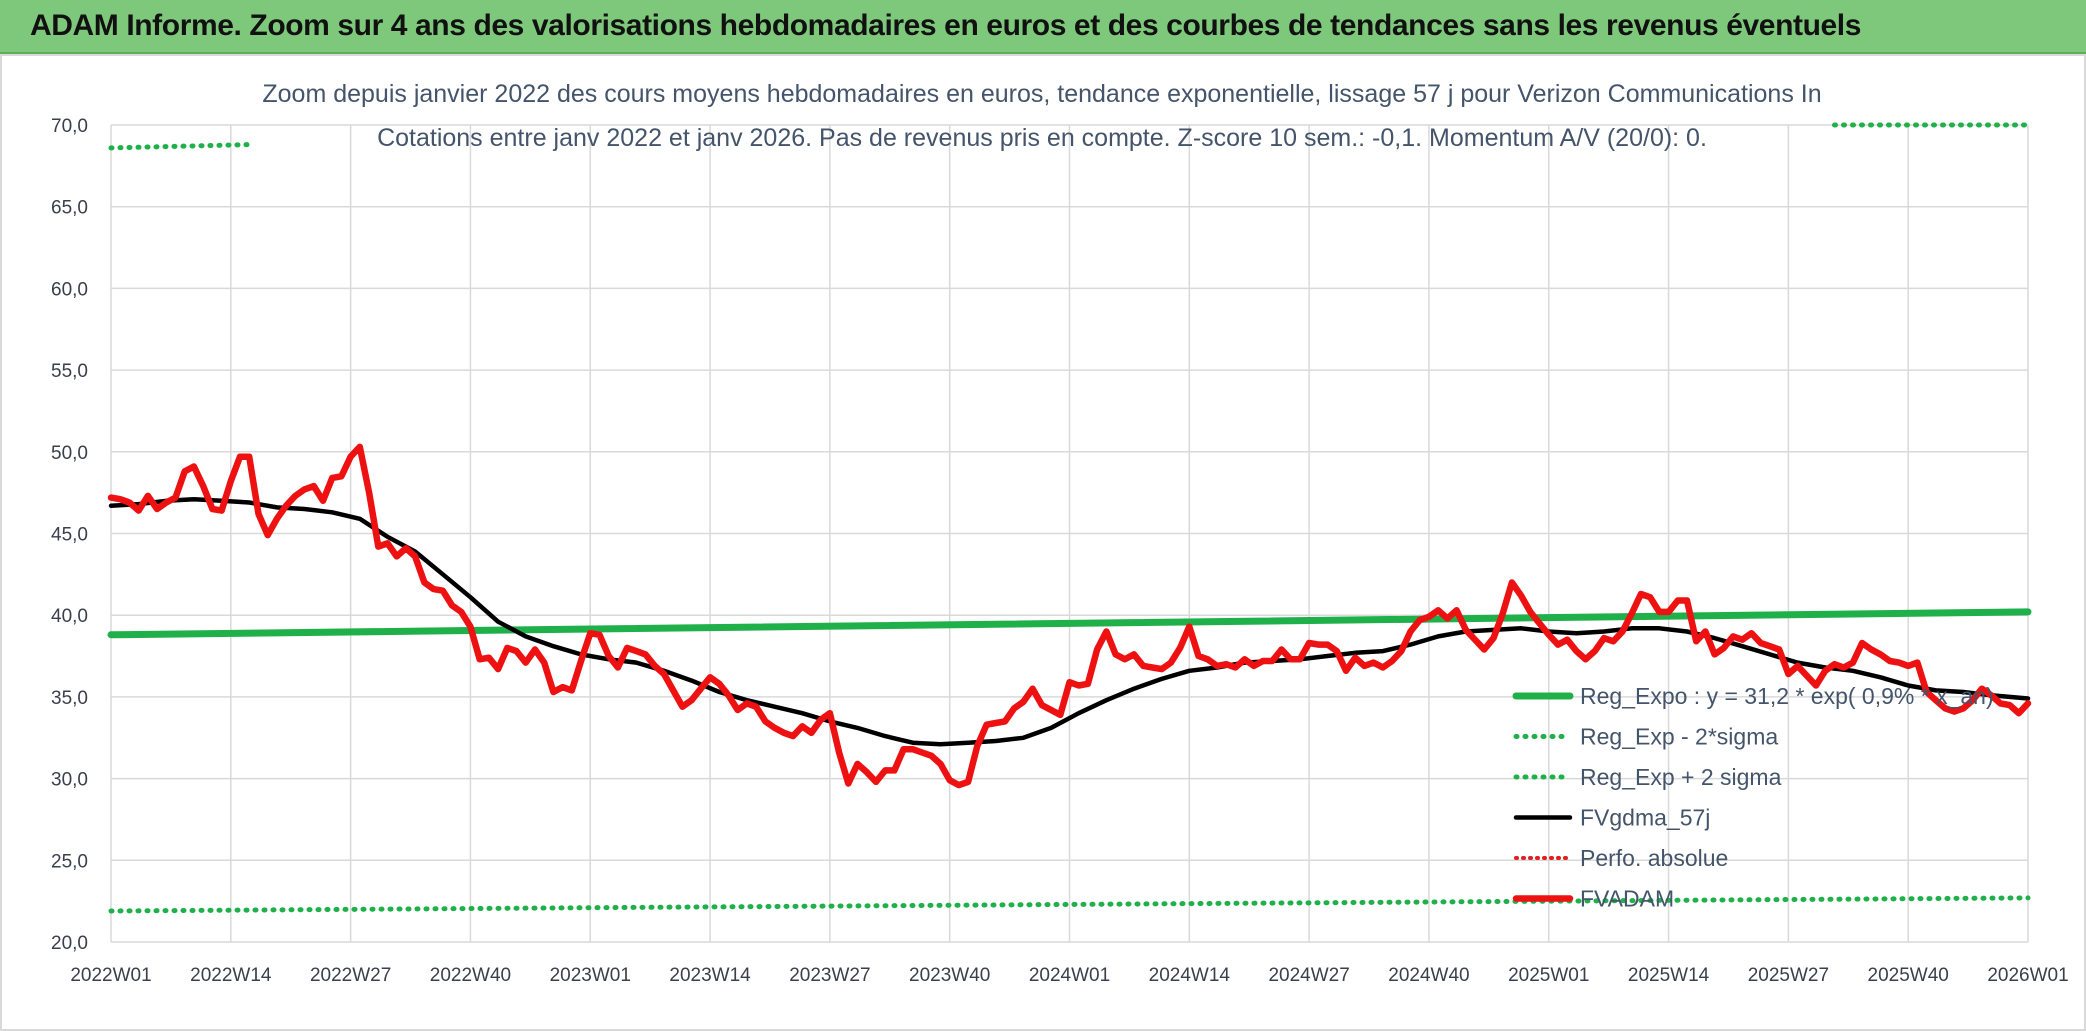 Image resolution: width=2086 pixels, height=1031 pixels. What do you see at coordinates (1190, 975) in the screenshot?
I see `x-tick-label: 2024W14` at bounding box center [1190, 975].